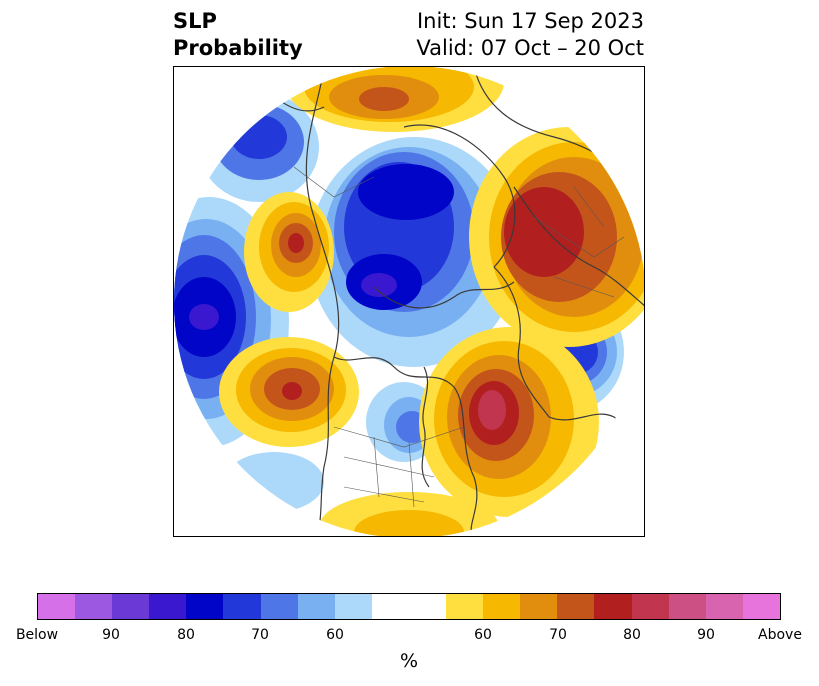 The width and height of the screenshot is (819, 686). I want to click on high-center-east-pacific, so click(289, 392).